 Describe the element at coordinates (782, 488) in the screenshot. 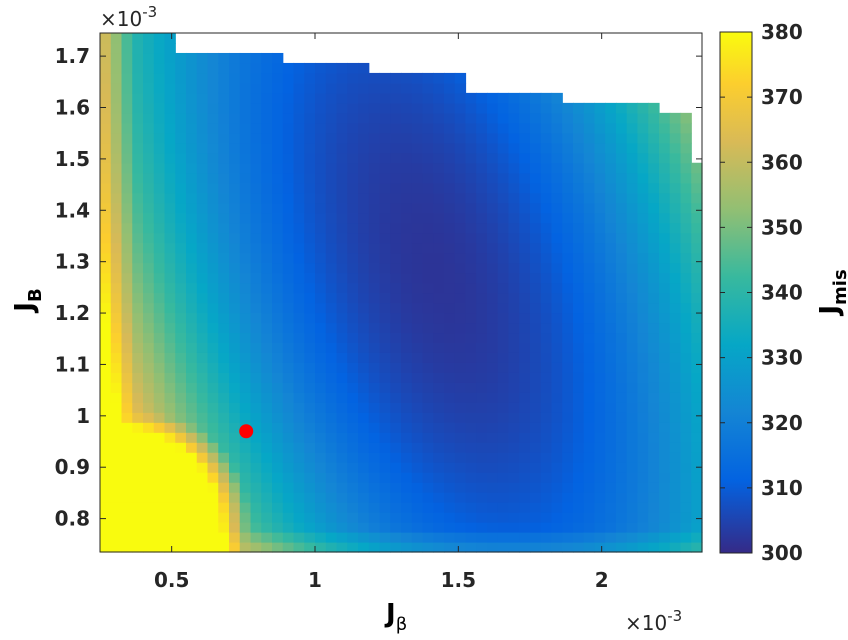

I see `colorbar-tick-label: 310` at that location.